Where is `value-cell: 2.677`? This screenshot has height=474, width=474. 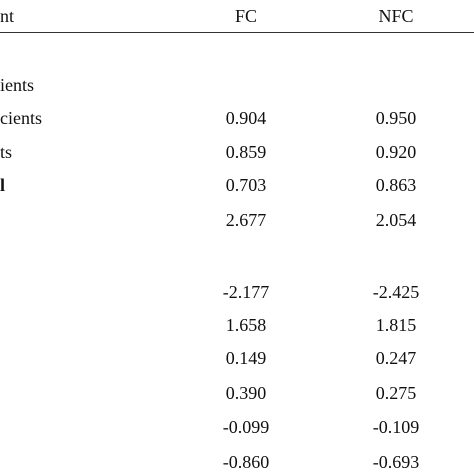 value-cell: 2.677 is located at coordinates (246, 220).